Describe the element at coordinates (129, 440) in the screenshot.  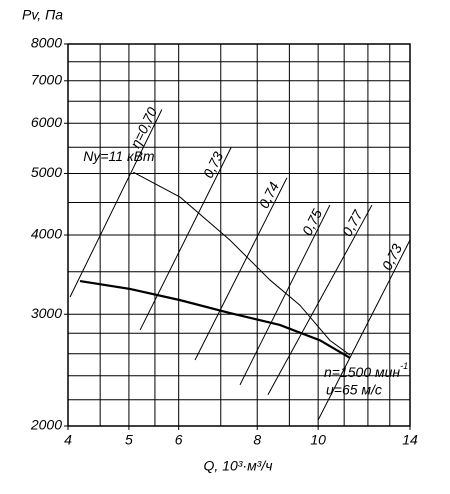
I see `x-tick-label: 5` at that location.